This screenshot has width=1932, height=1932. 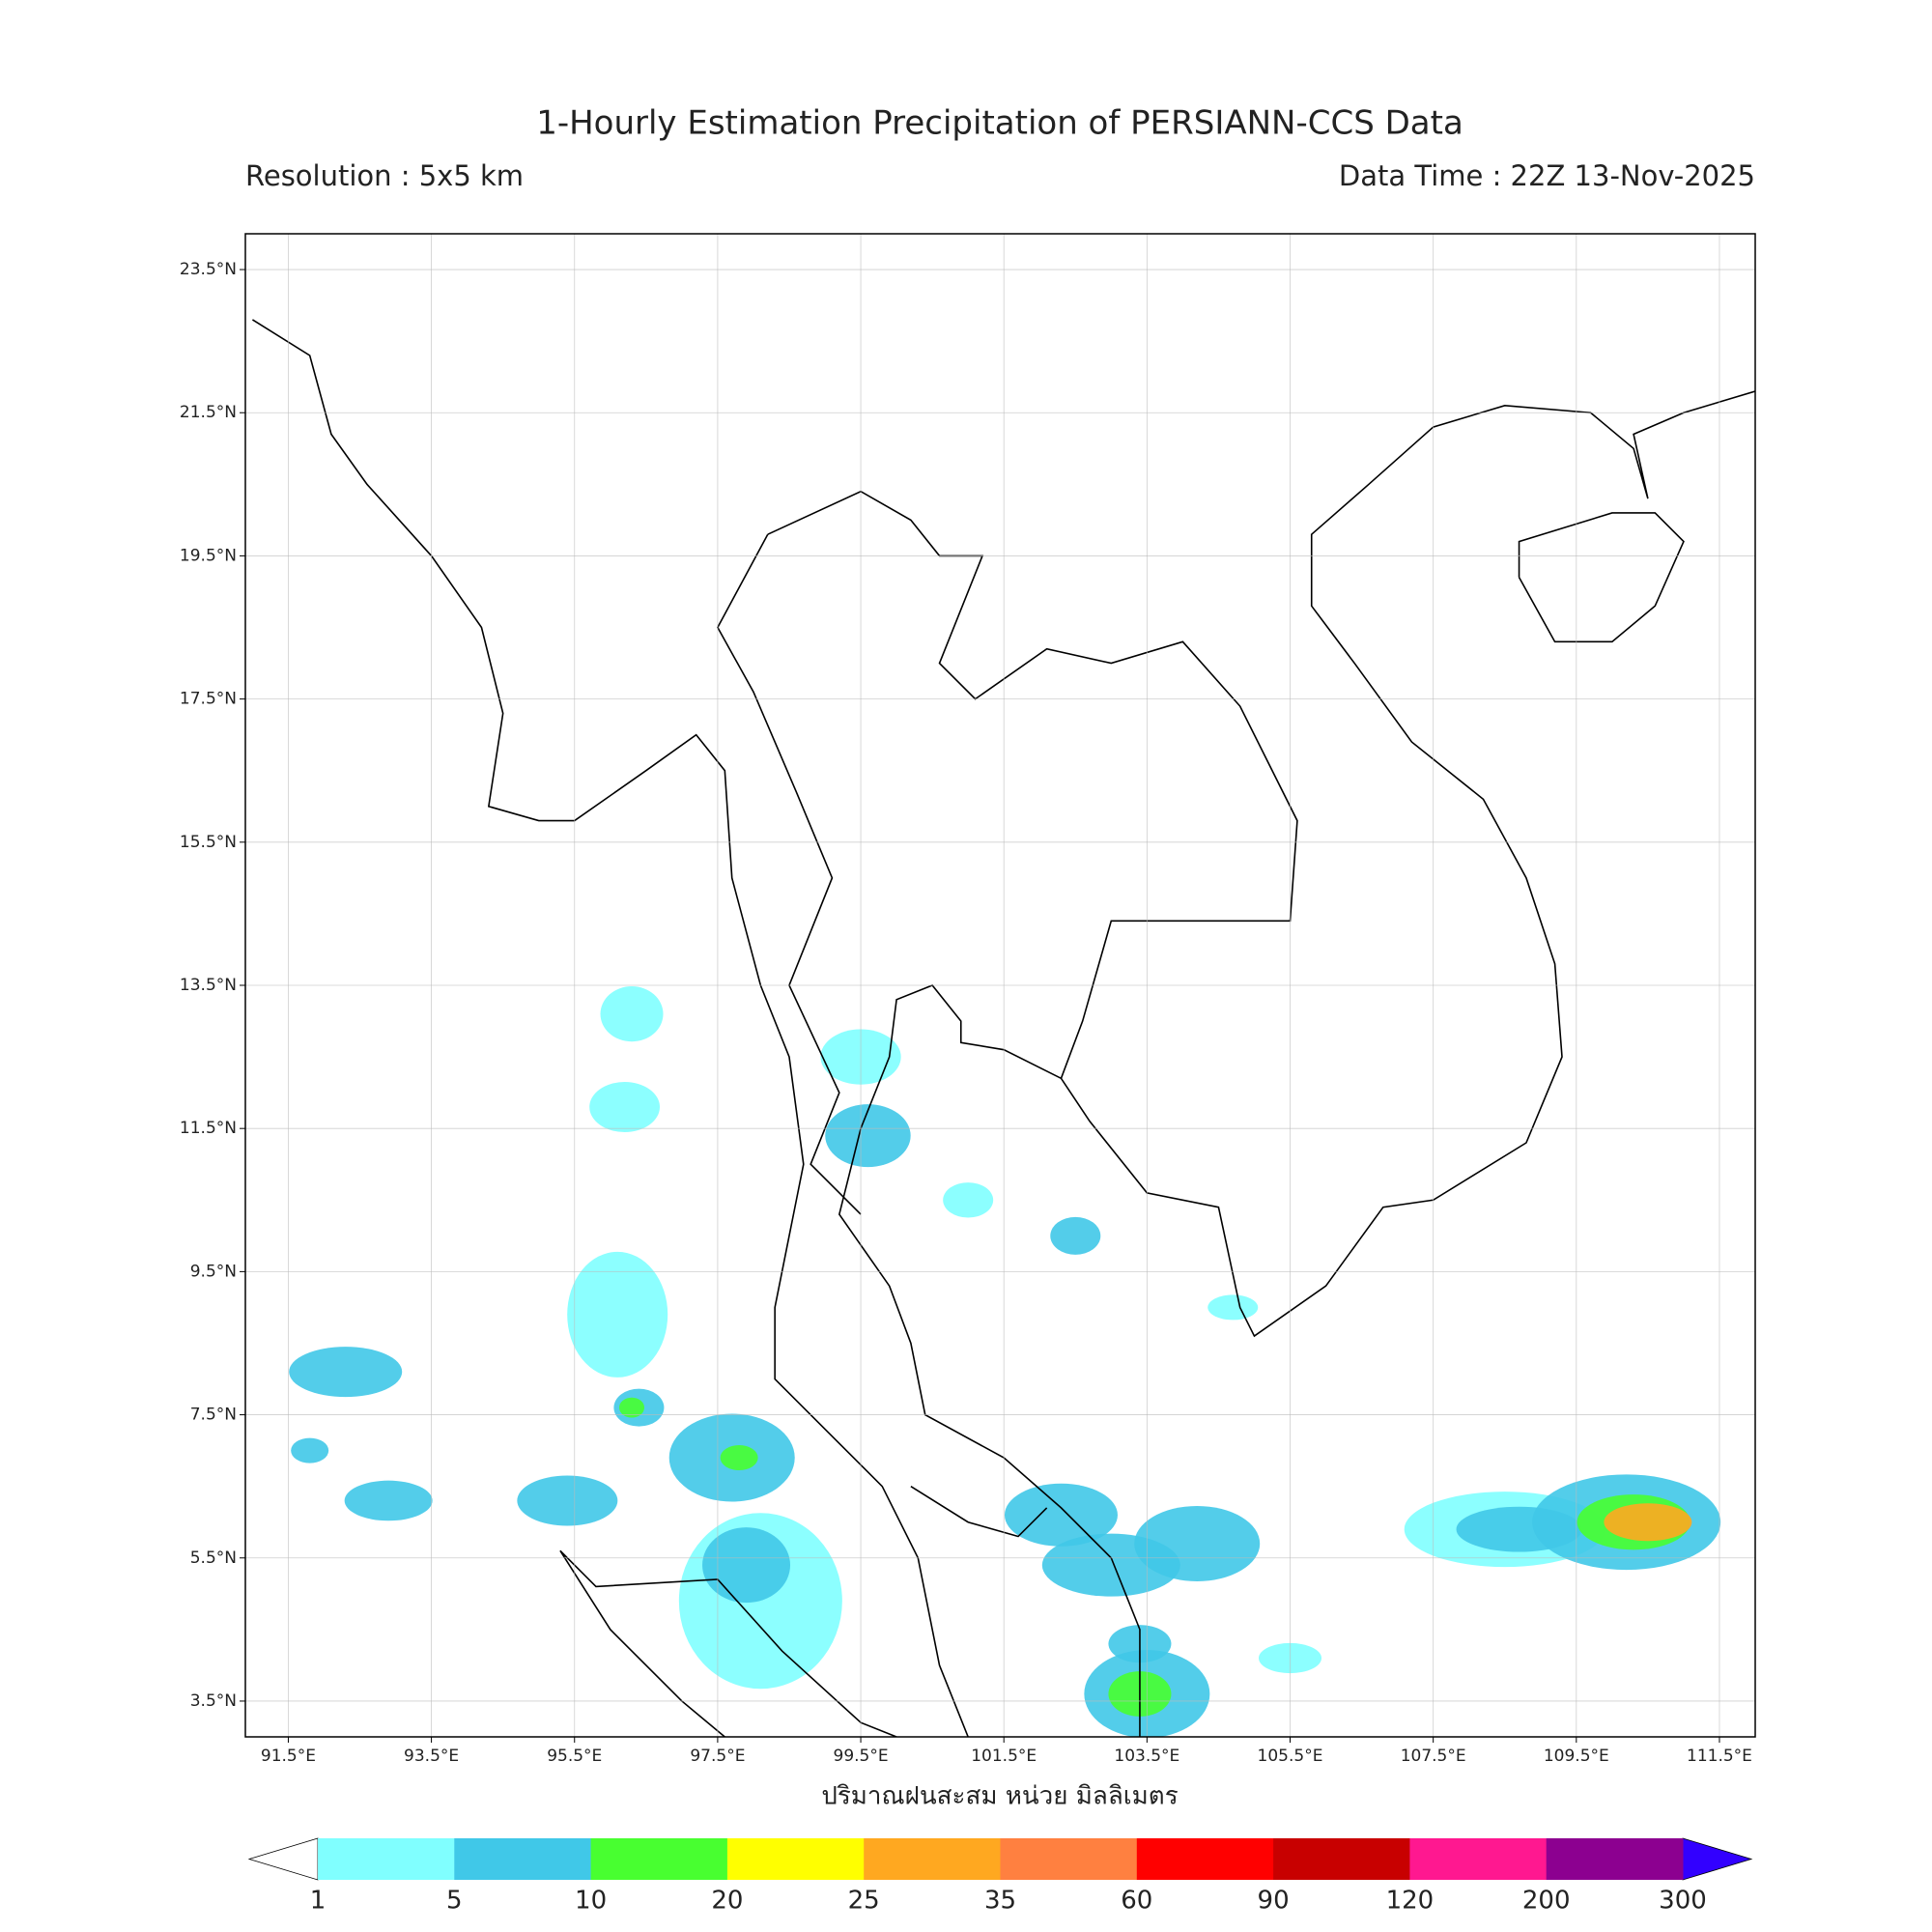 I want to click on lat-tick-label: 23.5°N, so click(x=208, y=269).